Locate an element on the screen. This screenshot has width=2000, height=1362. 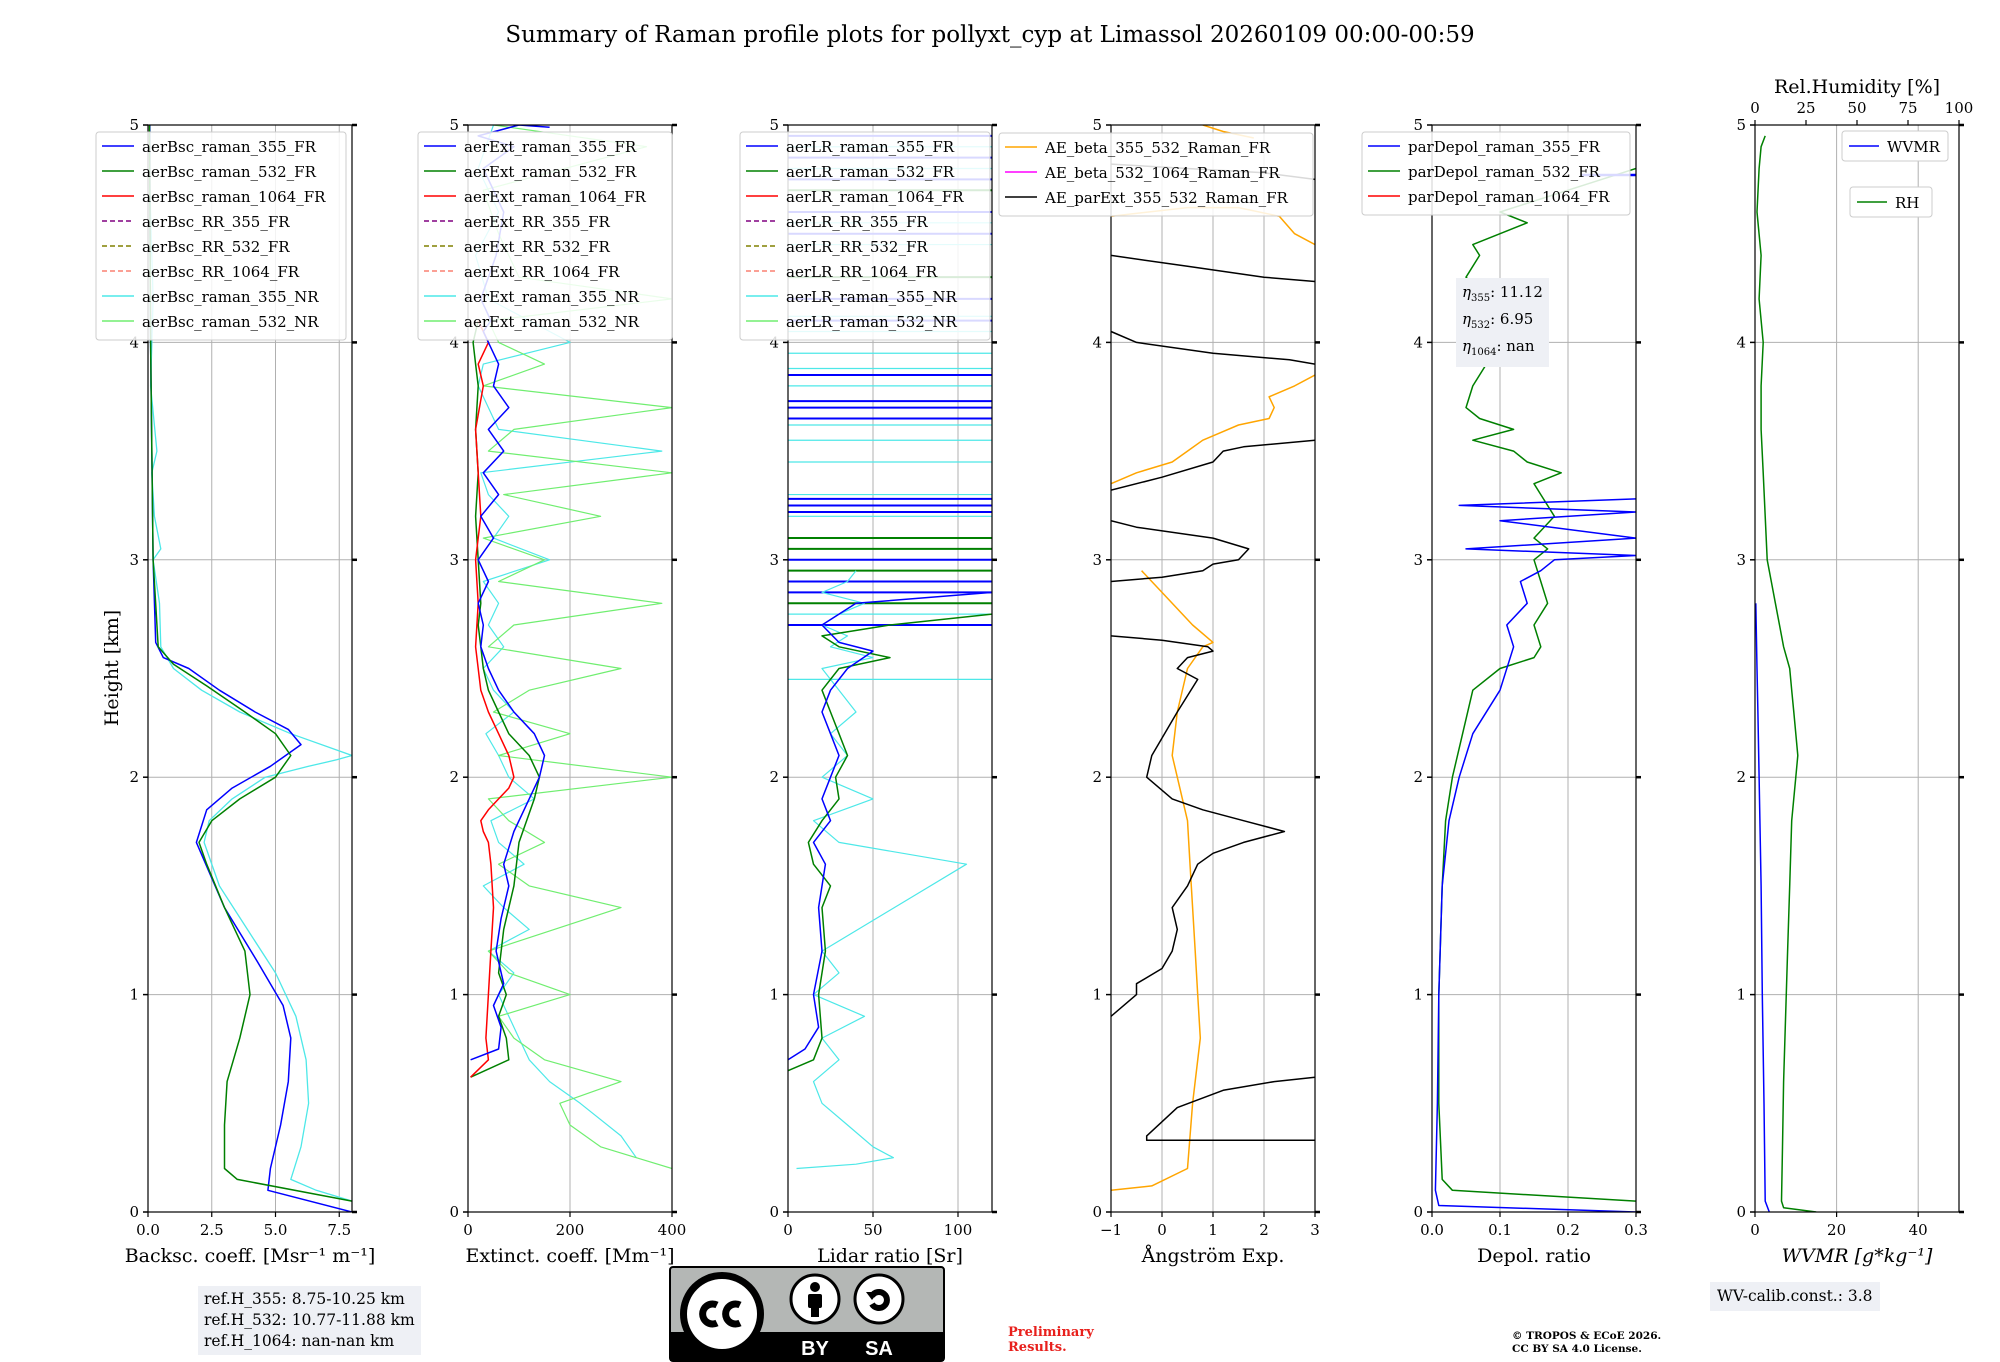
series-AE_parExt_355_532_Raman_FR_c is located at coordinates (1180, 551).